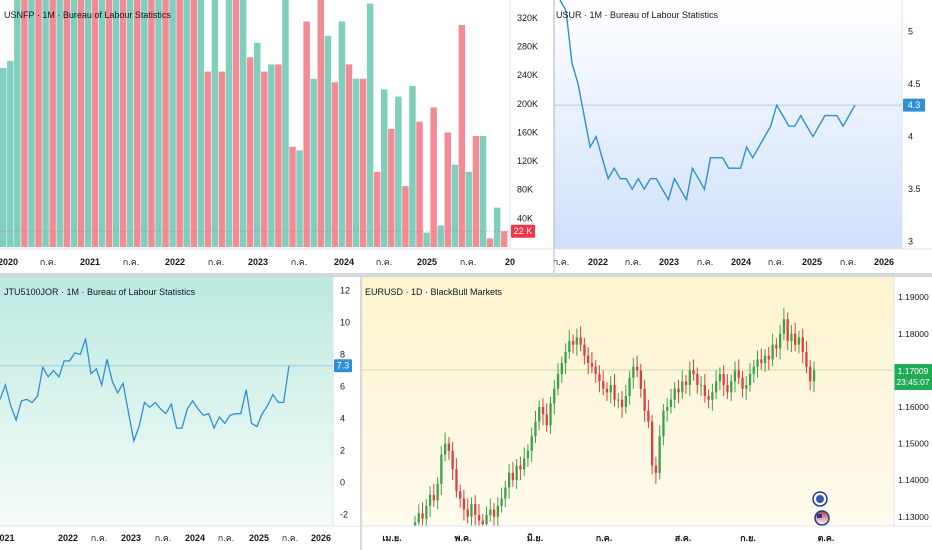  I want to click on usnfp-time-scale, so click(277, 261).